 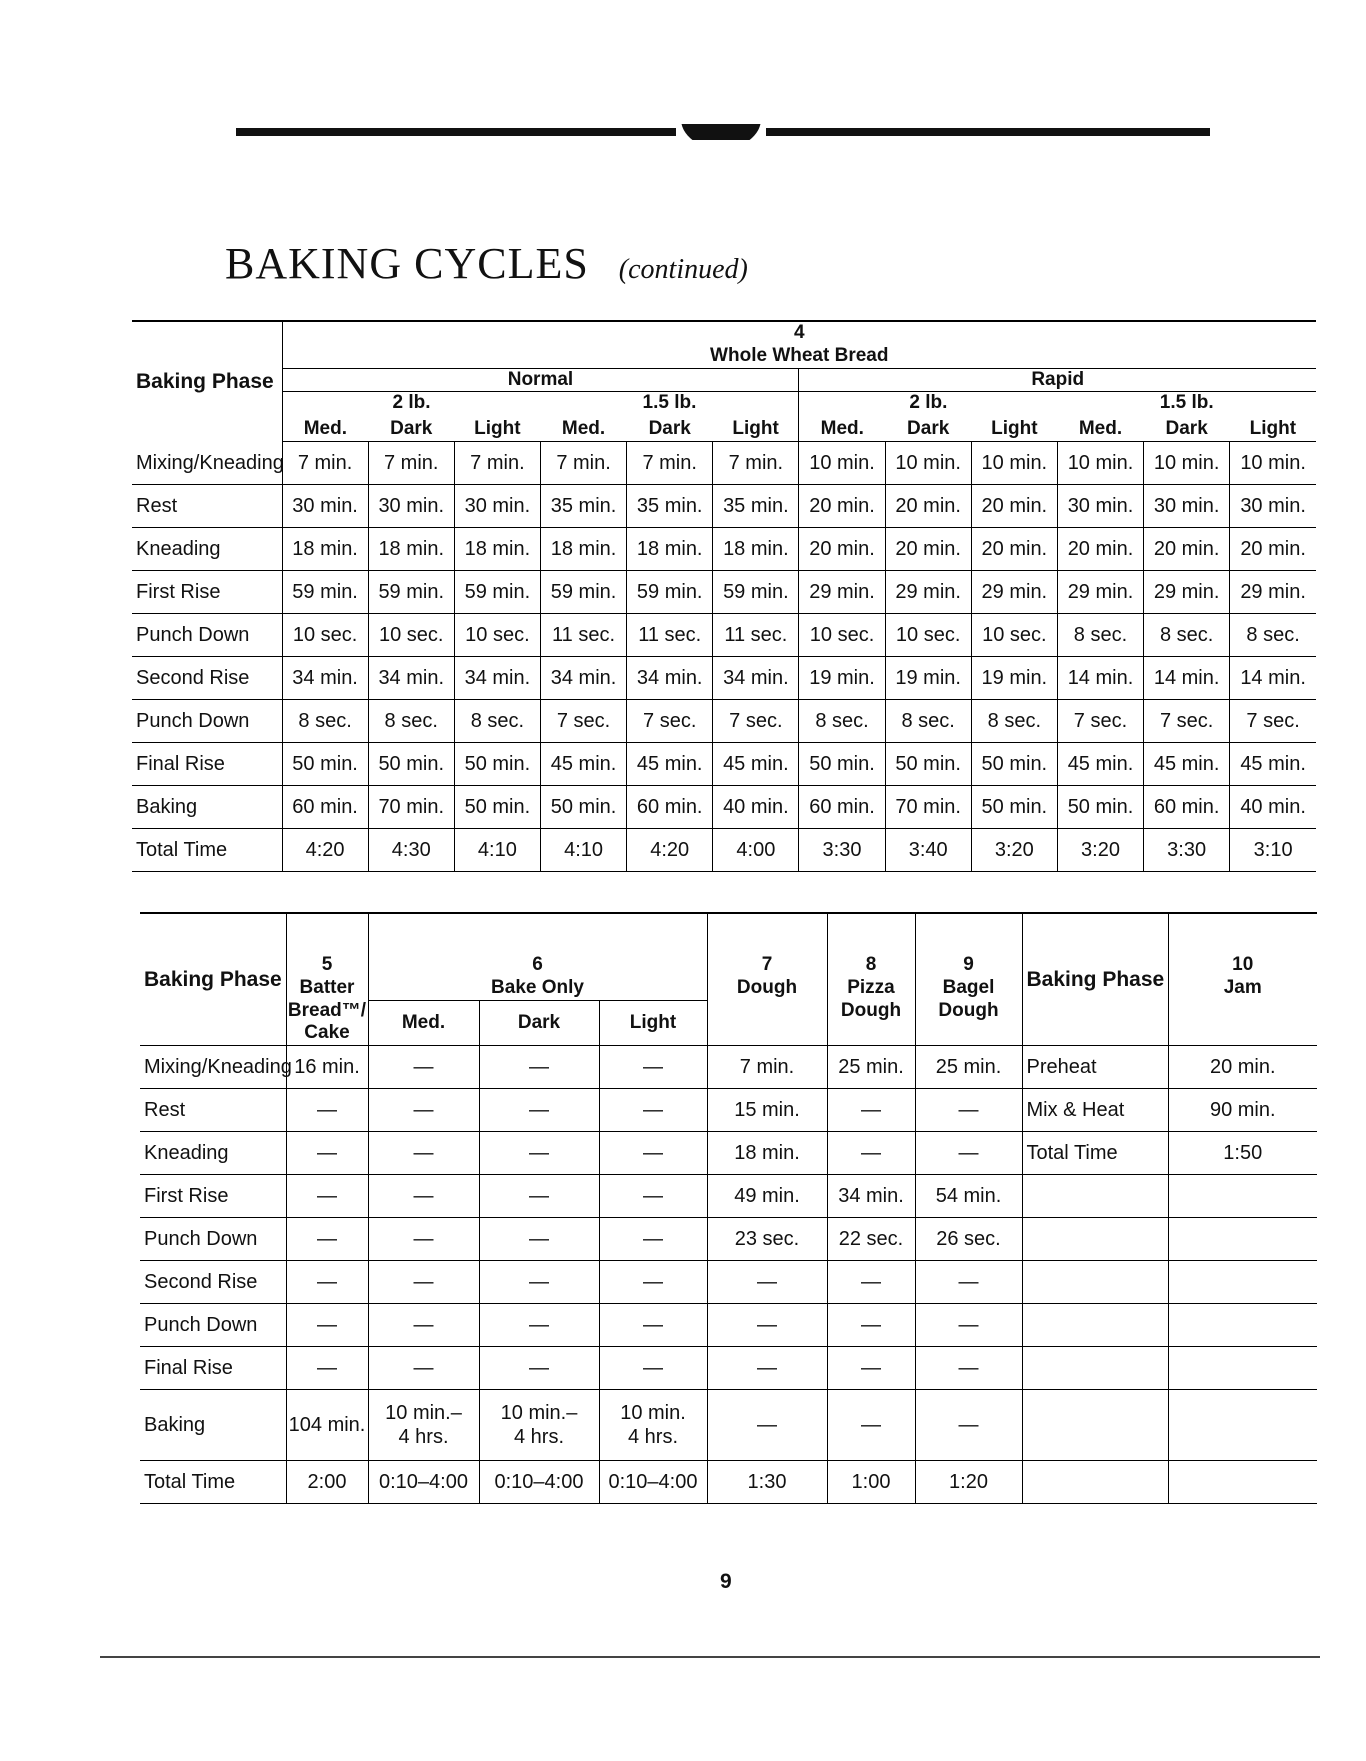 What do you see at coordinates (213, 1368) in the screenshot?
I see `phase-label: Final Rise` at bounding box center [213, 1368].